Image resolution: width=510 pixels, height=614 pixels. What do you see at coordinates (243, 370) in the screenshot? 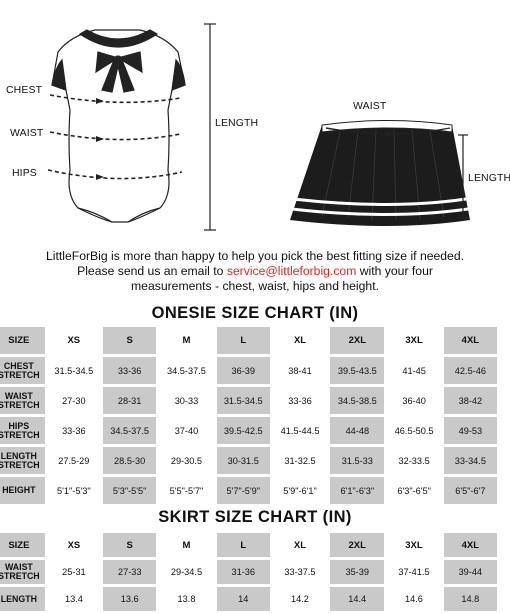
I see `table-cell: 36-39` at bounding box center [243, 370].